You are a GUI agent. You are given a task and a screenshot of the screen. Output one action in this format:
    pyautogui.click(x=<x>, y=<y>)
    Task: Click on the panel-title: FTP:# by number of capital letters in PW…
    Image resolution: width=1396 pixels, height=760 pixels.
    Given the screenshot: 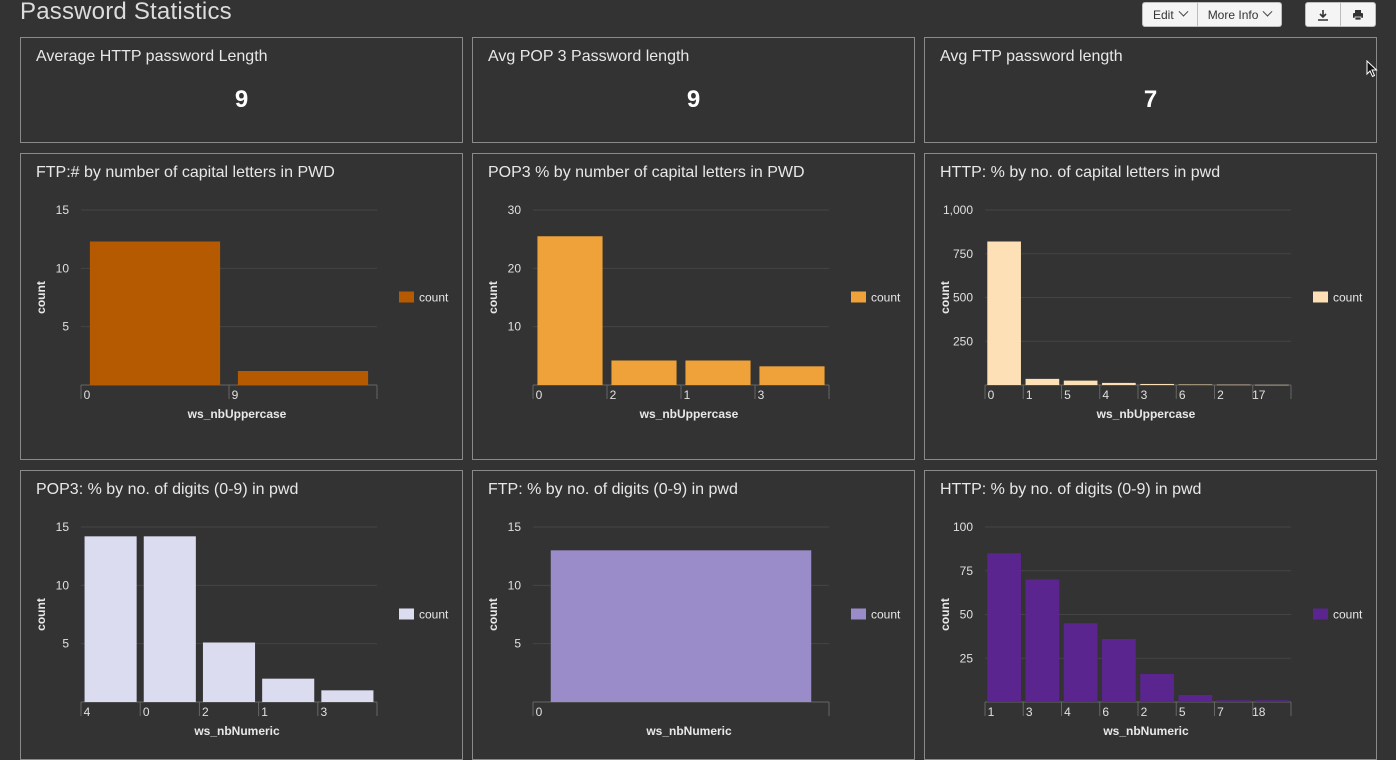 What is the action you would take?
    pyautogui.click(x=185, y=172)
    